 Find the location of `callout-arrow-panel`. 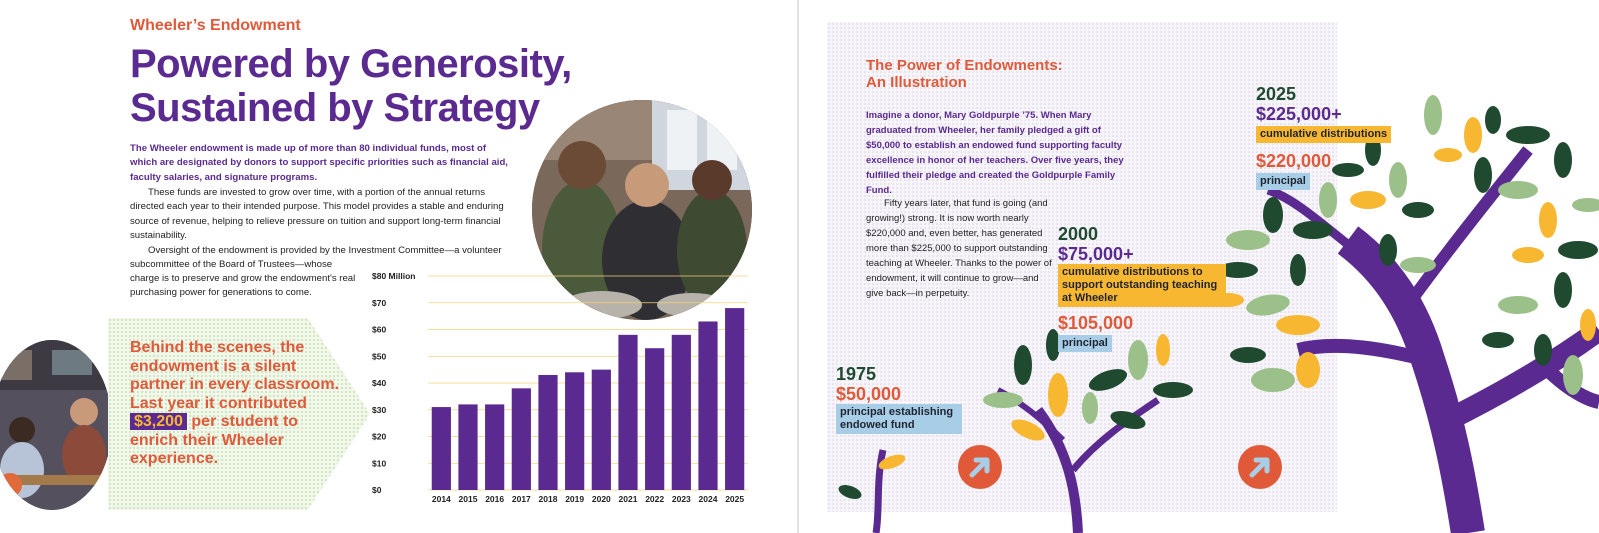

callout-arrow-panel is located at coordinates (239, 414).